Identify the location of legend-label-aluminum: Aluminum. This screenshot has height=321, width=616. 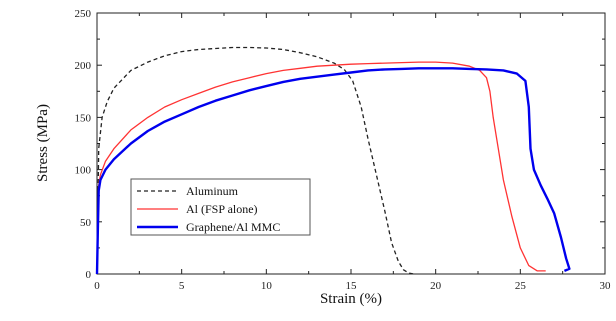
(212, 191).